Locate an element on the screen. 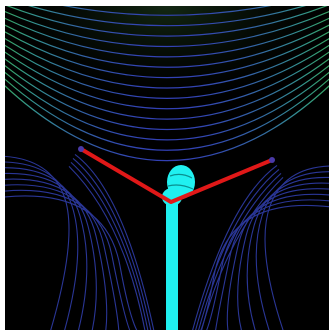 The height and width of the screenshot is (334, 334). right-endpoint is located at coordinates (272, 160).